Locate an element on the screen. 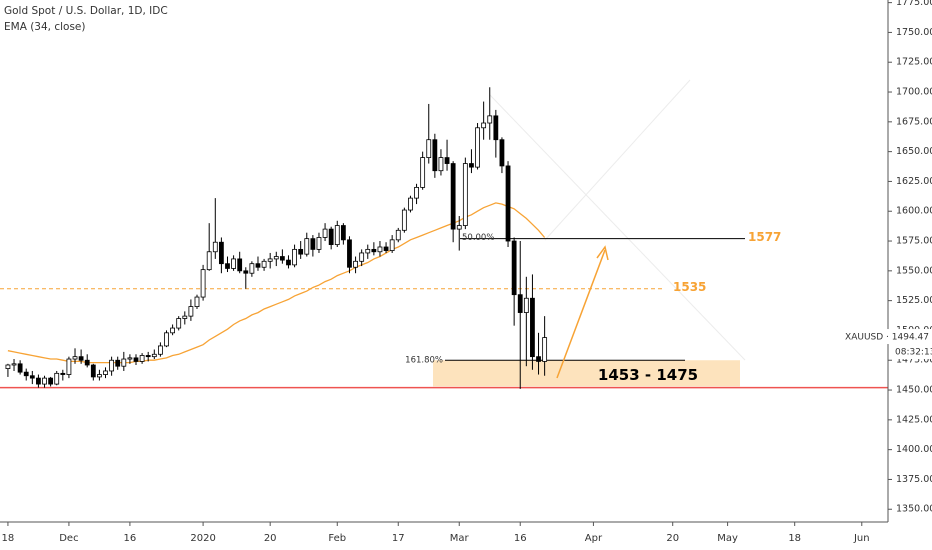 Image resolution: width=932 pixels, height=550 pixels. x-tick-label: 17 is located at coordinates (398, 538).